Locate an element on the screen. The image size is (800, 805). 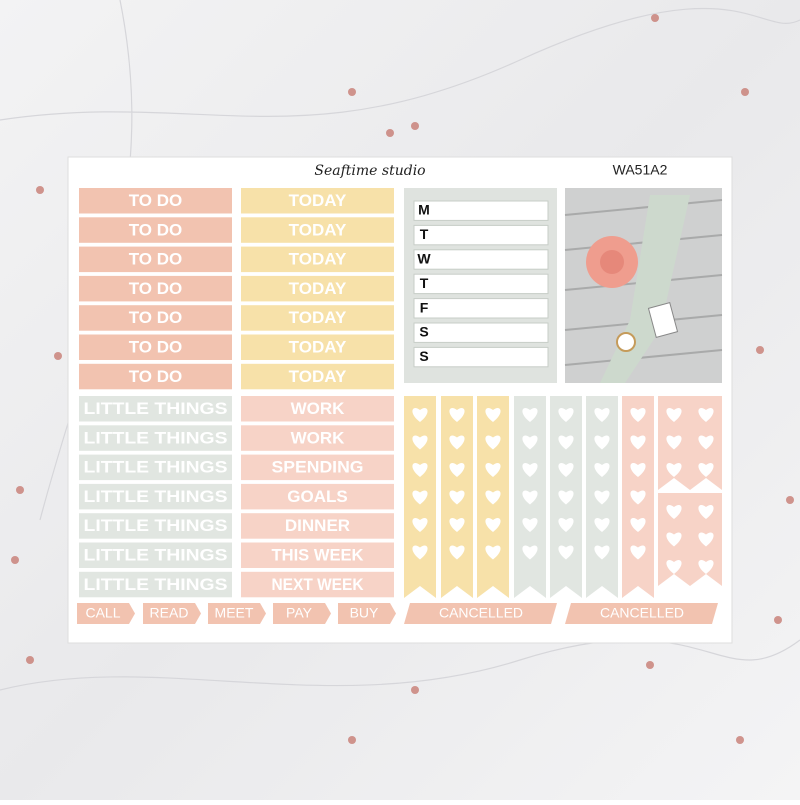
label-text: NEXT WEEK is located at coordinates (318, 584).